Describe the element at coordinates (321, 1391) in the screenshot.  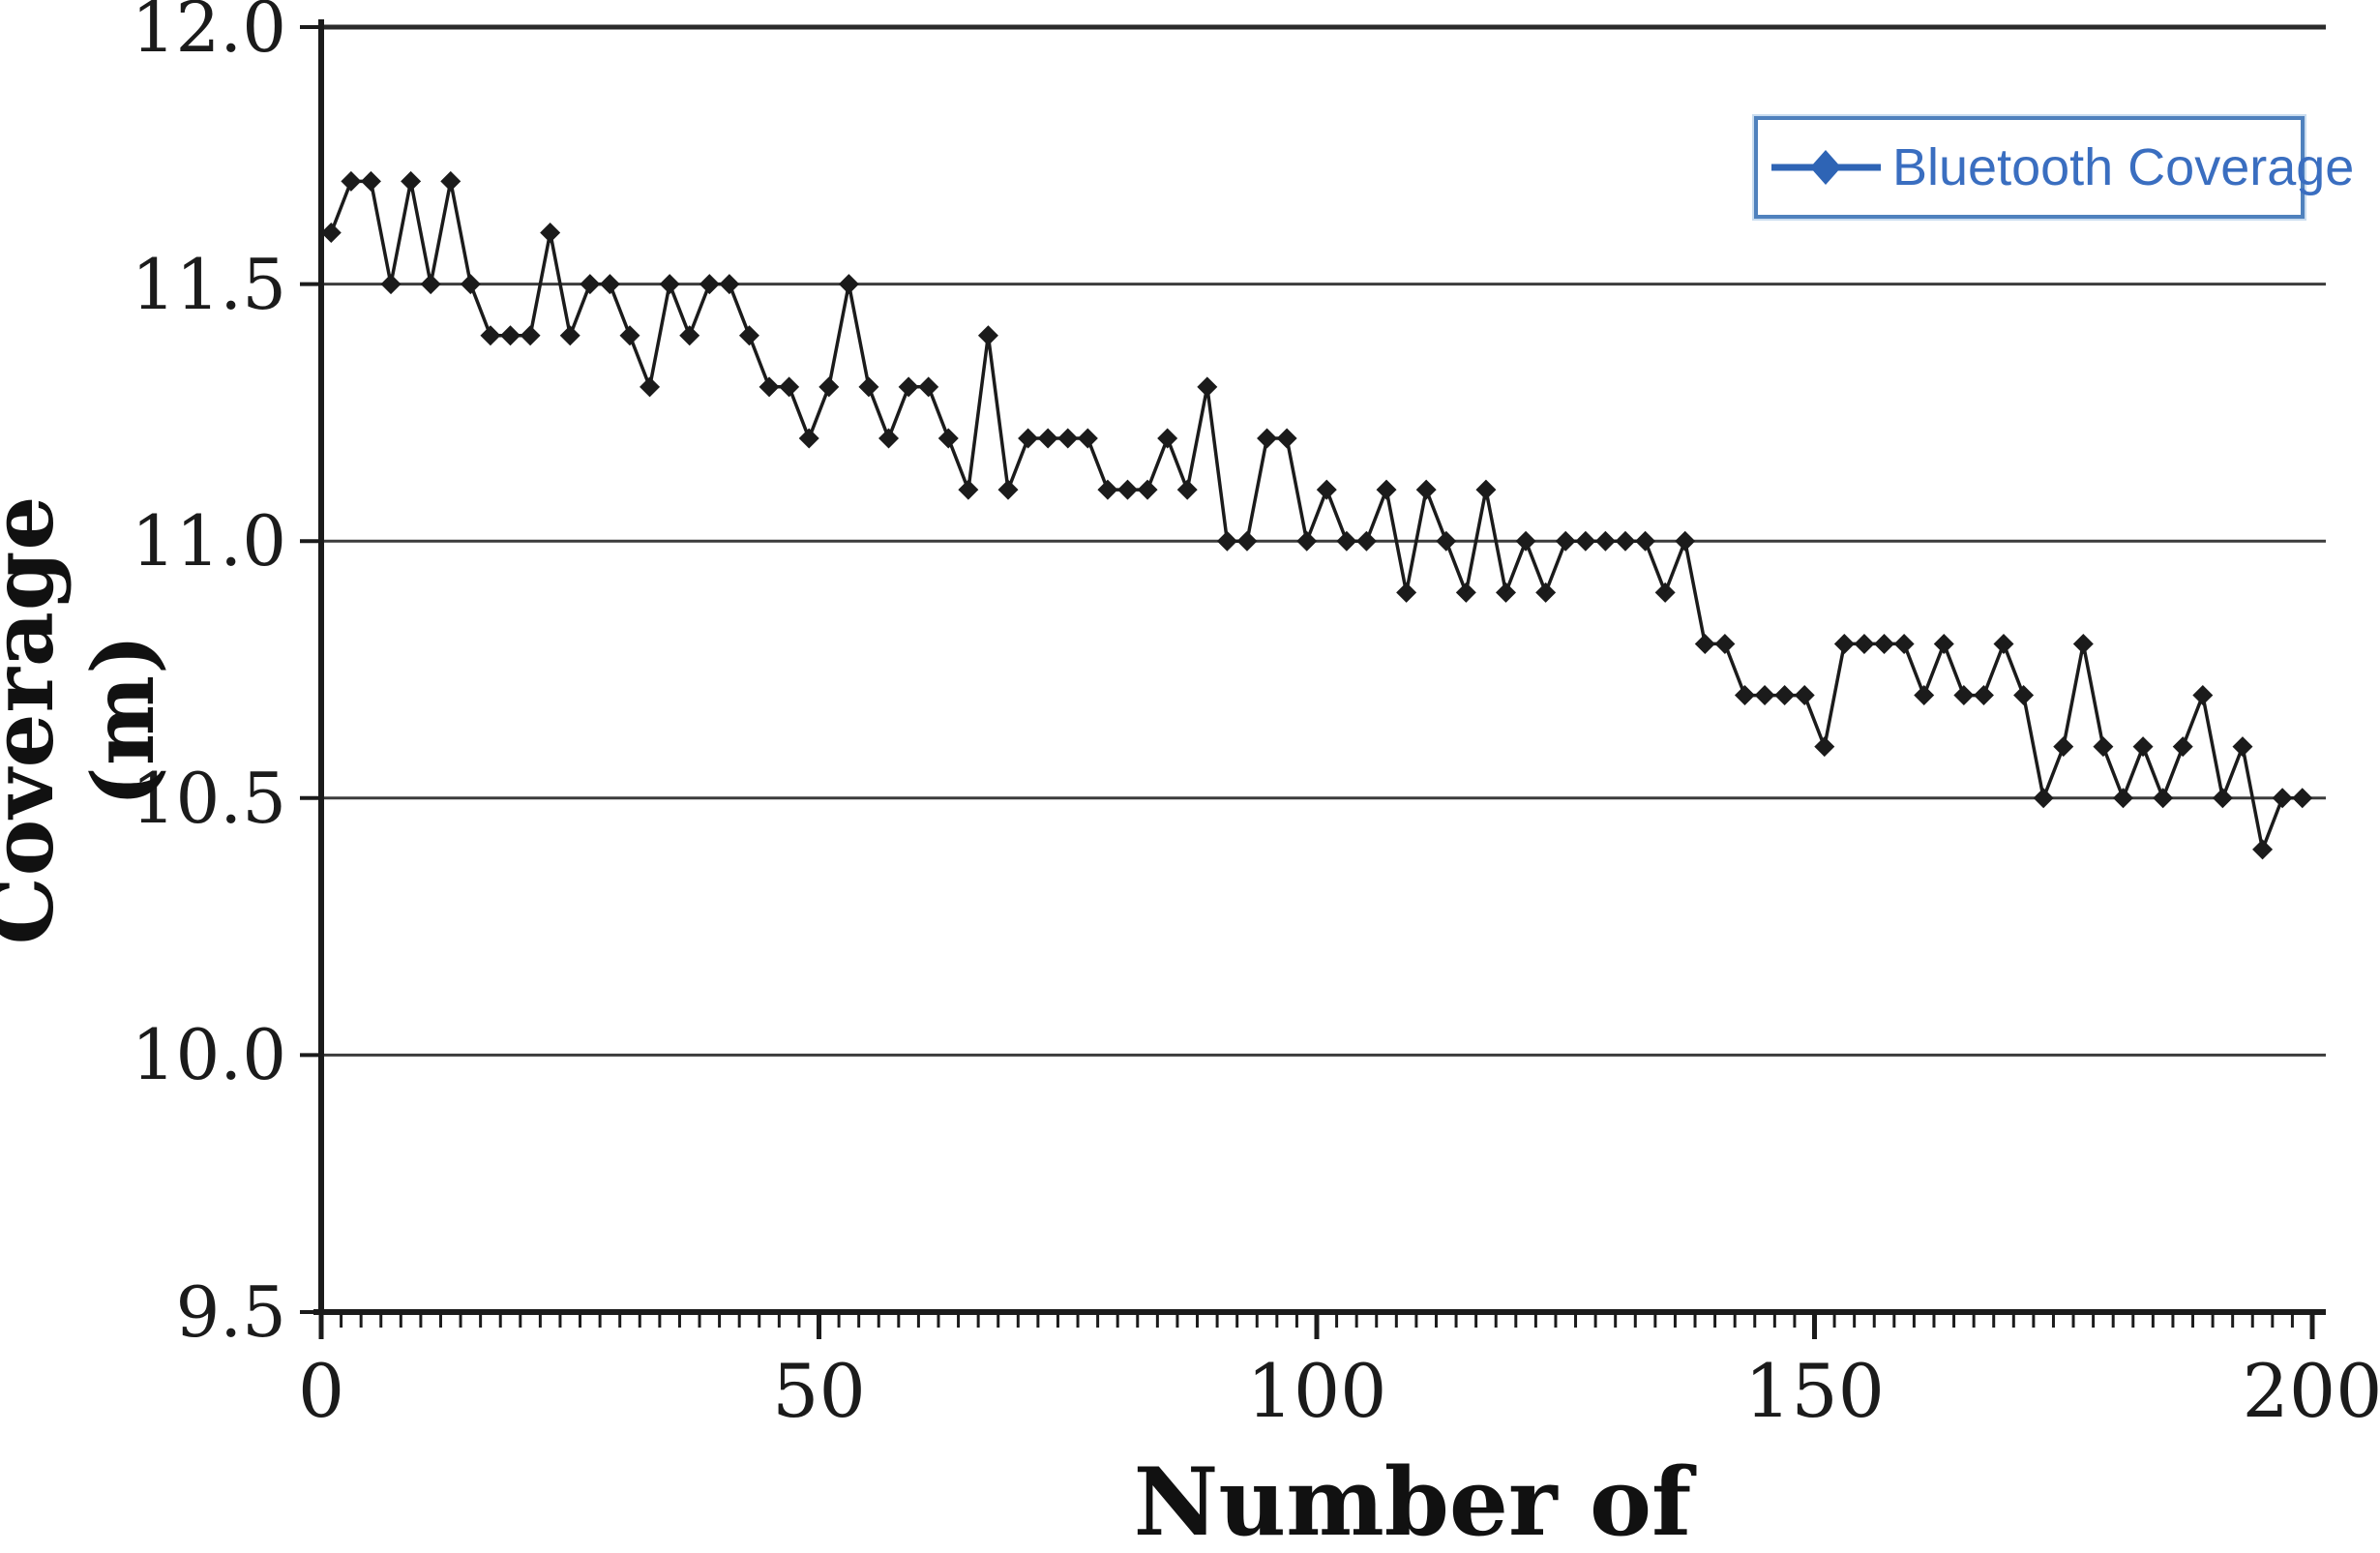
I see `x-tick-label: 0` at that location.